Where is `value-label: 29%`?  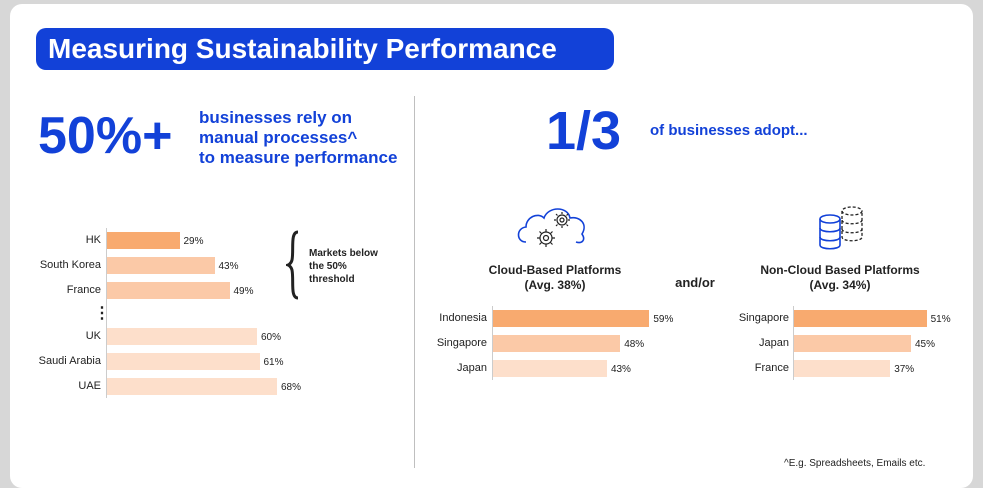
value-label: 29% is located at coordinates (193, 241).